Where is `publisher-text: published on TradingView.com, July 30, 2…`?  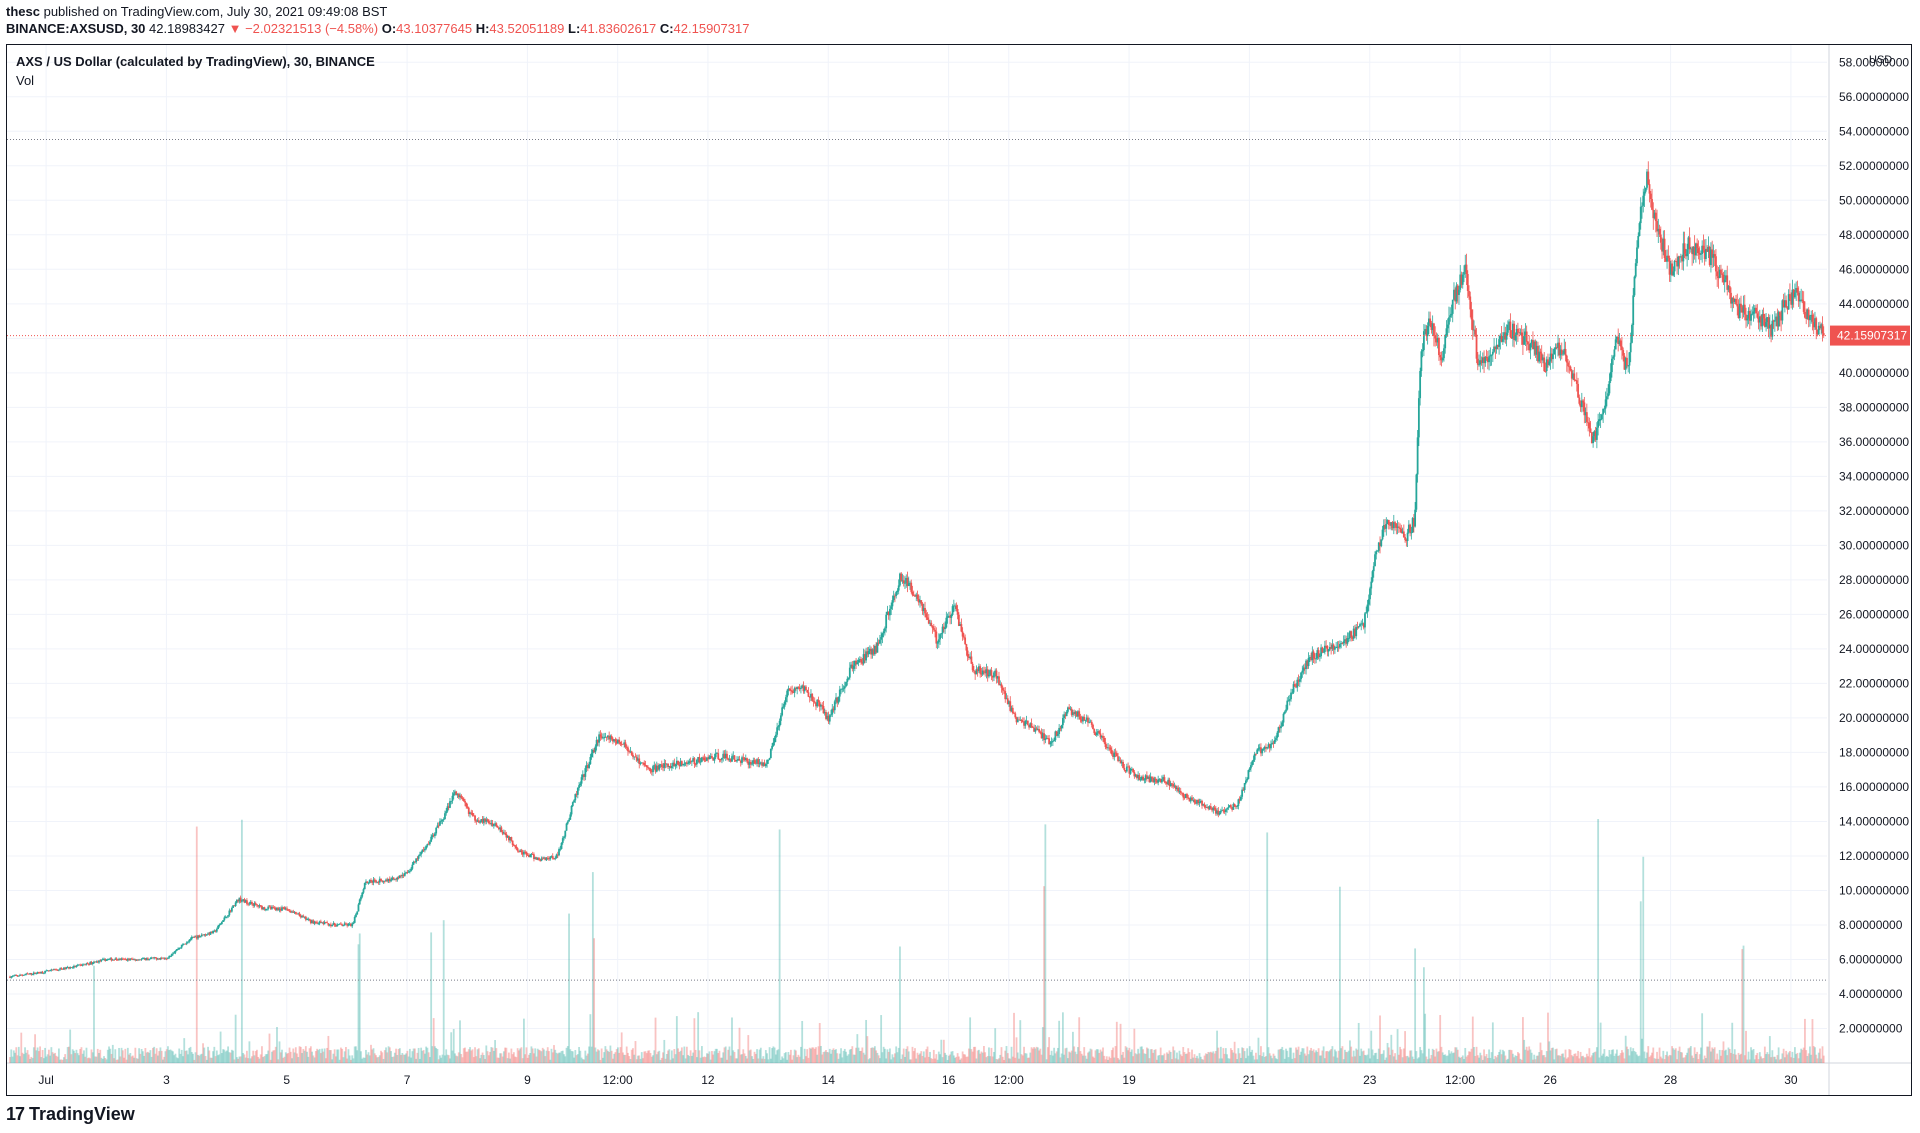
publisher-text: published on TradingView.com, July 30, 2… is located at coordinates (215, 11).